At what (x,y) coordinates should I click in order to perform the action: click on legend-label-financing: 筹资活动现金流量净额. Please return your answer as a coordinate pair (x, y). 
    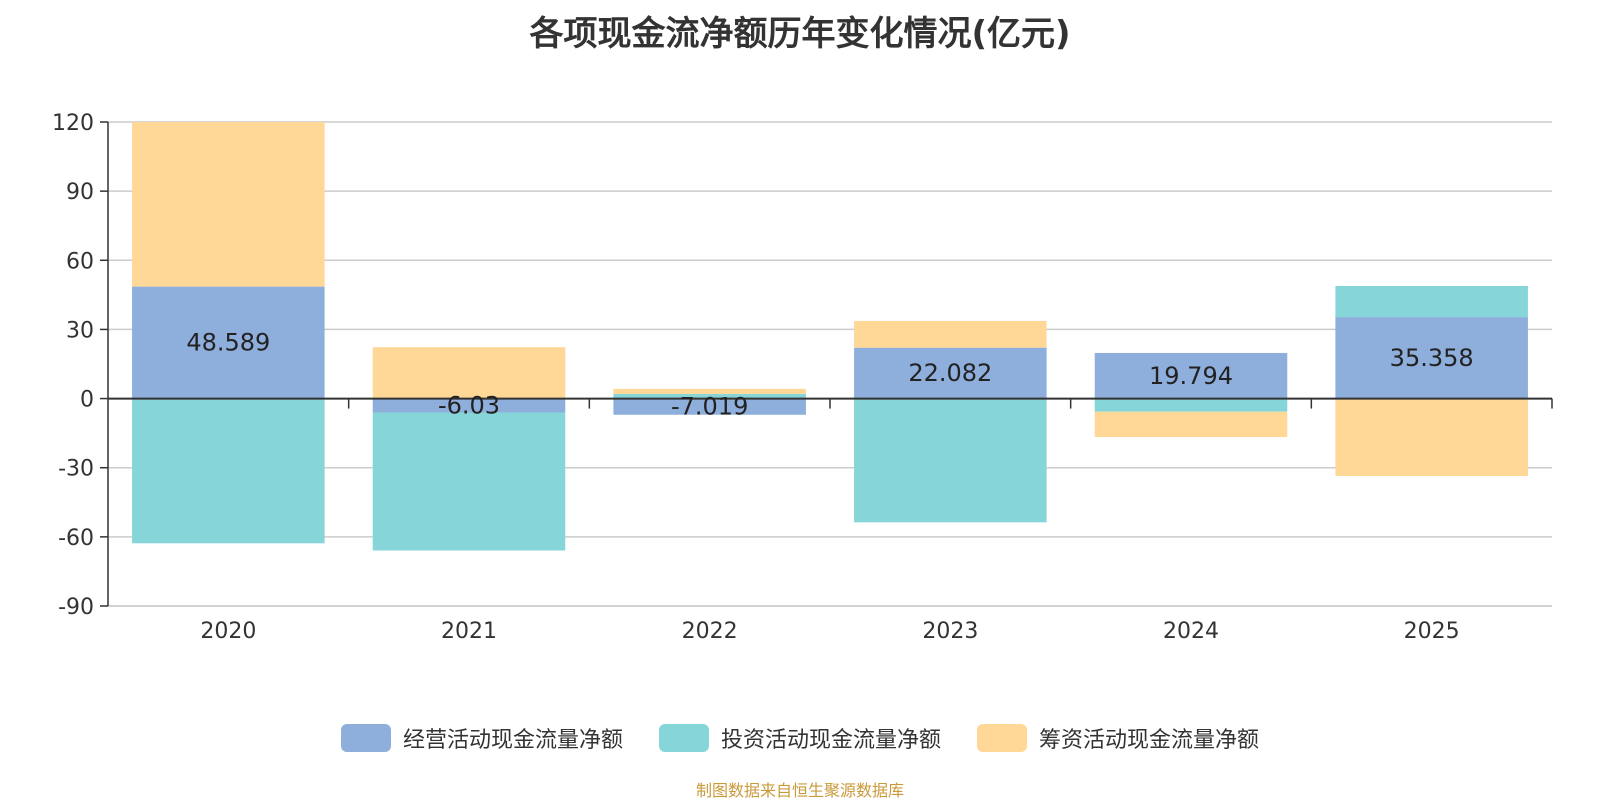
    Looking at the image, I should click on (1149, 740).